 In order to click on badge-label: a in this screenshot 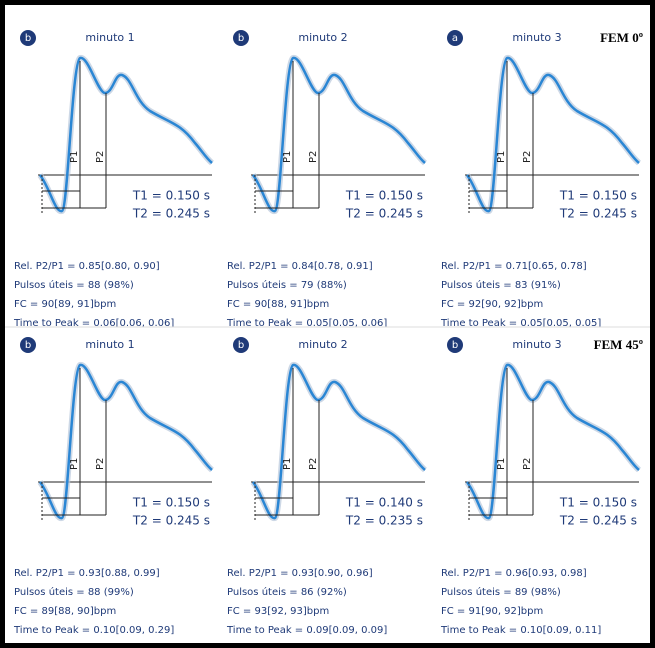, I will do `click(455, 38)`.